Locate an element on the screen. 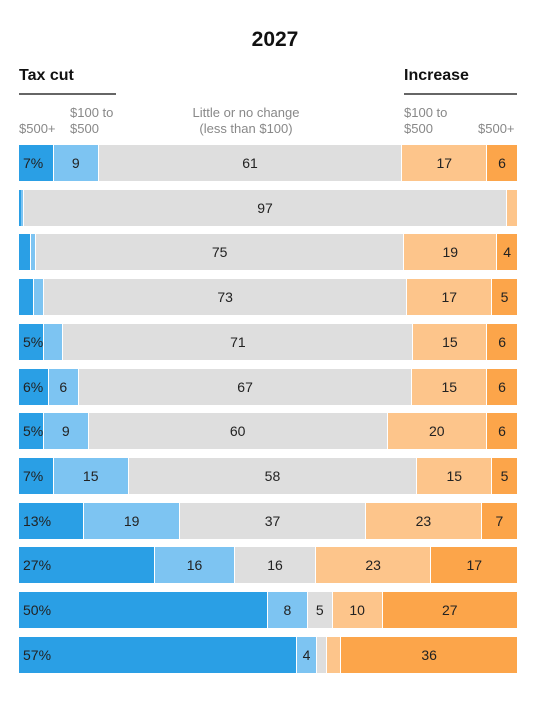 Image resolution: width=550 pixels, height=724 pixels. tax-cut-heading: Tax cut is located at coordinates (46, 75).